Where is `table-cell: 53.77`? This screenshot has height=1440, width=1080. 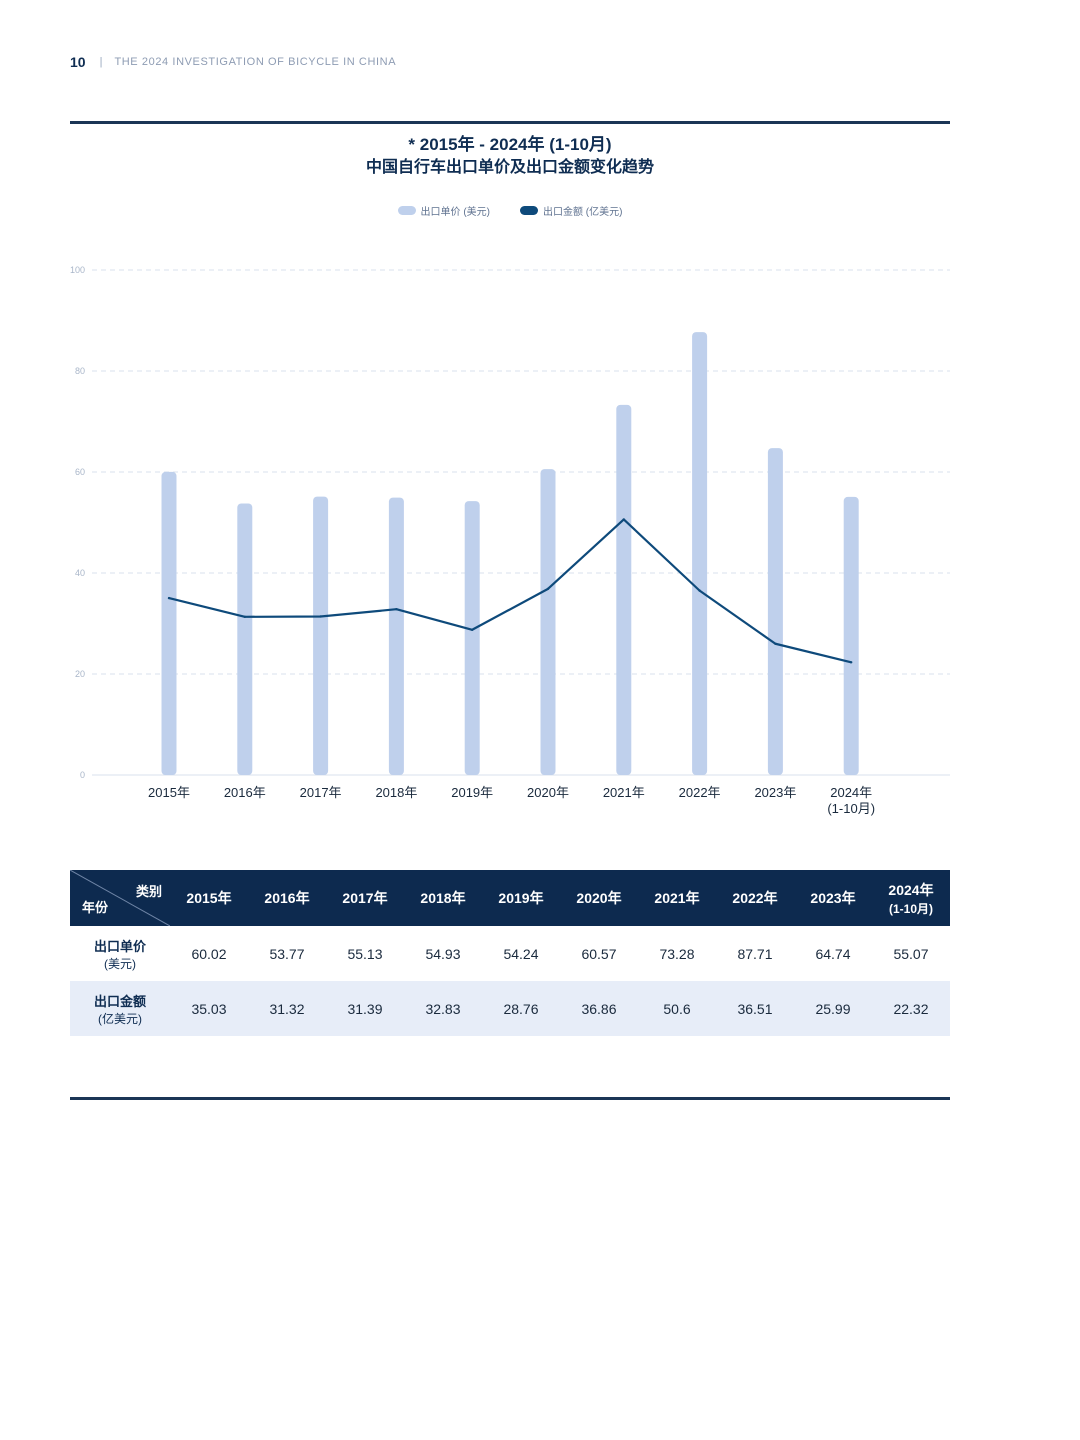 table-cell: 53.77 is located at coordinates (287, 953).